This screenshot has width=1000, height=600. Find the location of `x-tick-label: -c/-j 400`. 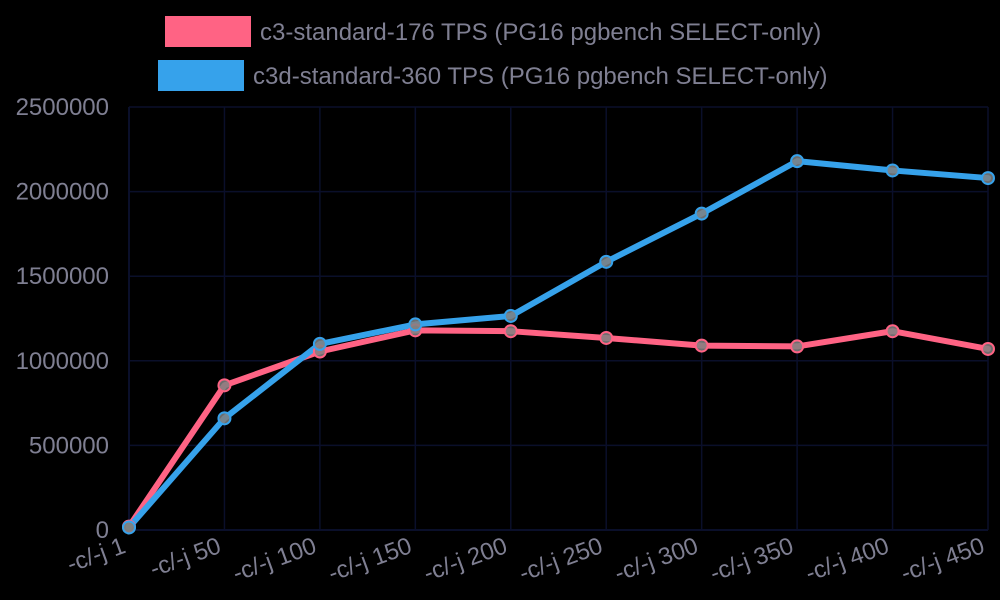

x-tick-label: -c/-j 400 is located at coordinates (847, 559).